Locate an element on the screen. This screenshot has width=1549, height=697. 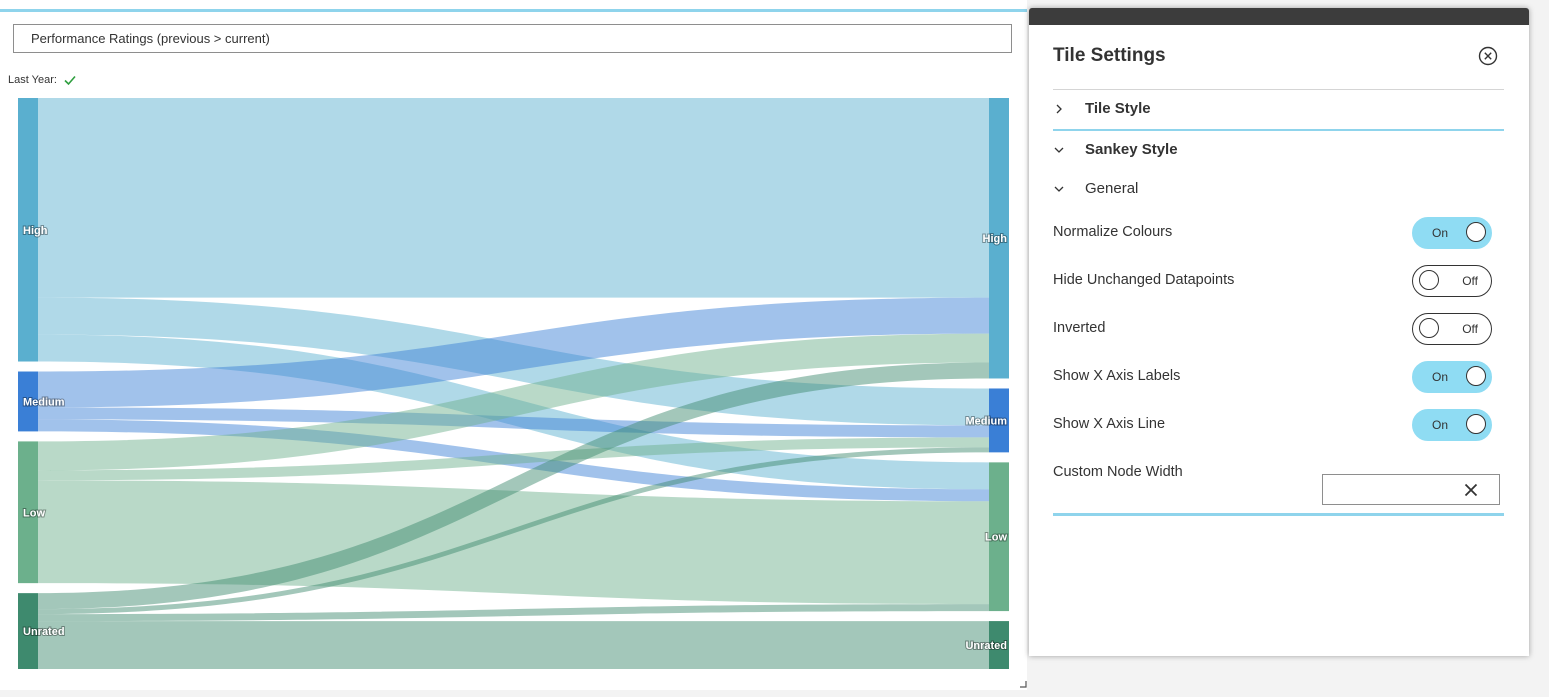
show-x-axis-line-label: Show X Axis Line is located at coordinates (1109, 424).